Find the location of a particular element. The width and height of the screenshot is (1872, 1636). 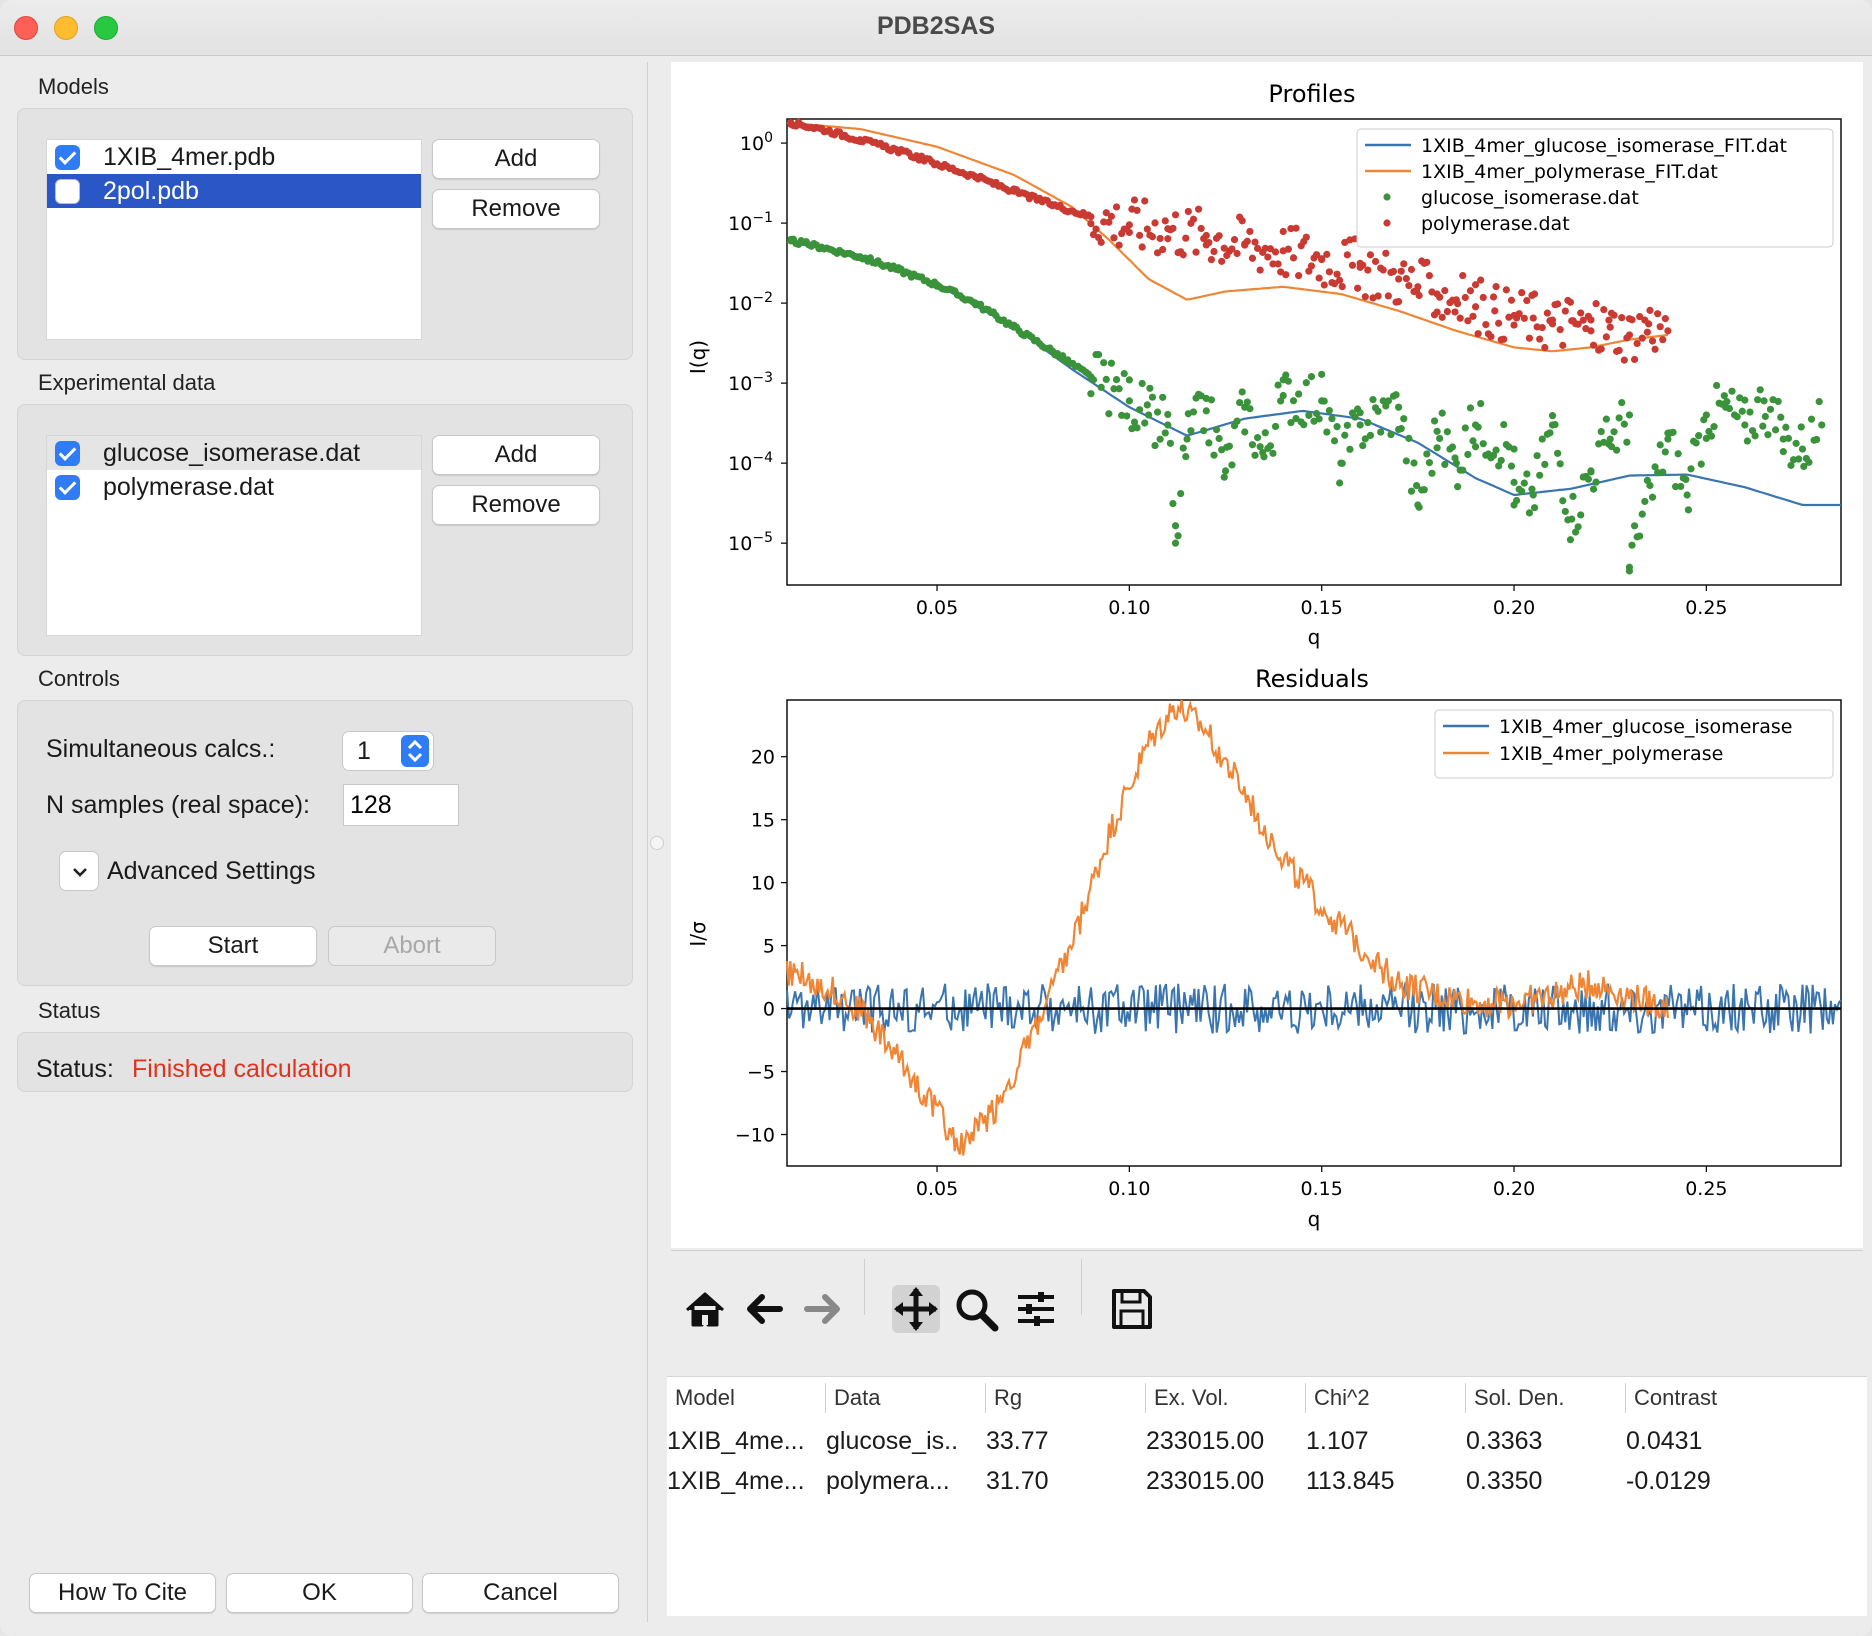

home-icon is located at coordinates (705, 1309).